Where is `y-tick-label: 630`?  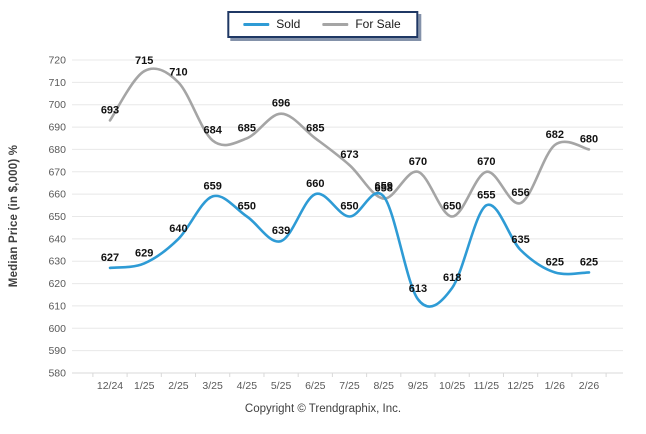 y-tick-label: 630 is located at coordinates (57, 262).